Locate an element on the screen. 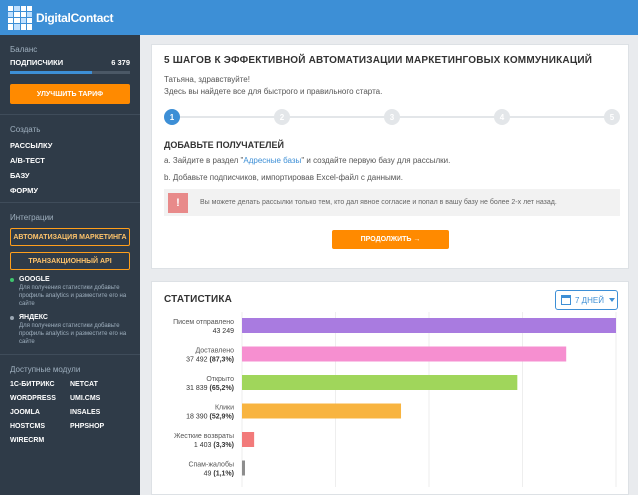 Image resolution: width=638 pixels, height=495 pixels. module-link: PHPSHOP is located at coordinates (87, 426).